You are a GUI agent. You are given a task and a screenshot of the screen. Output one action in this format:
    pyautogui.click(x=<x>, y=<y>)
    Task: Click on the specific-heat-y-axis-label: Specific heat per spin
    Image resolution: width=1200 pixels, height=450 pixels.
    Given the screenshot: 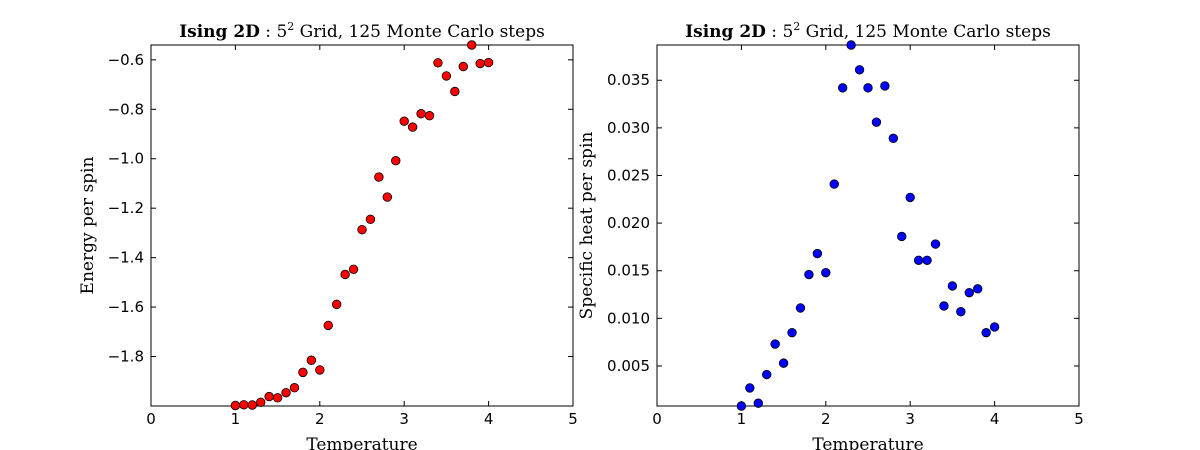 What is the action you would take?
    pyautogui.click(x=587, y=226)
    